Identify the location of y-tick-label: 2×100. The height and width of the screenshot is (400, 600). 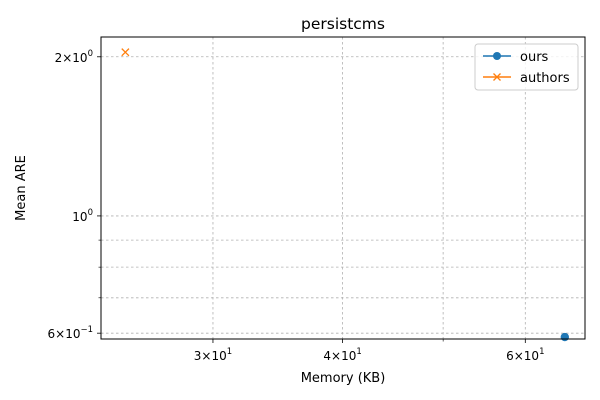
(74, 57).